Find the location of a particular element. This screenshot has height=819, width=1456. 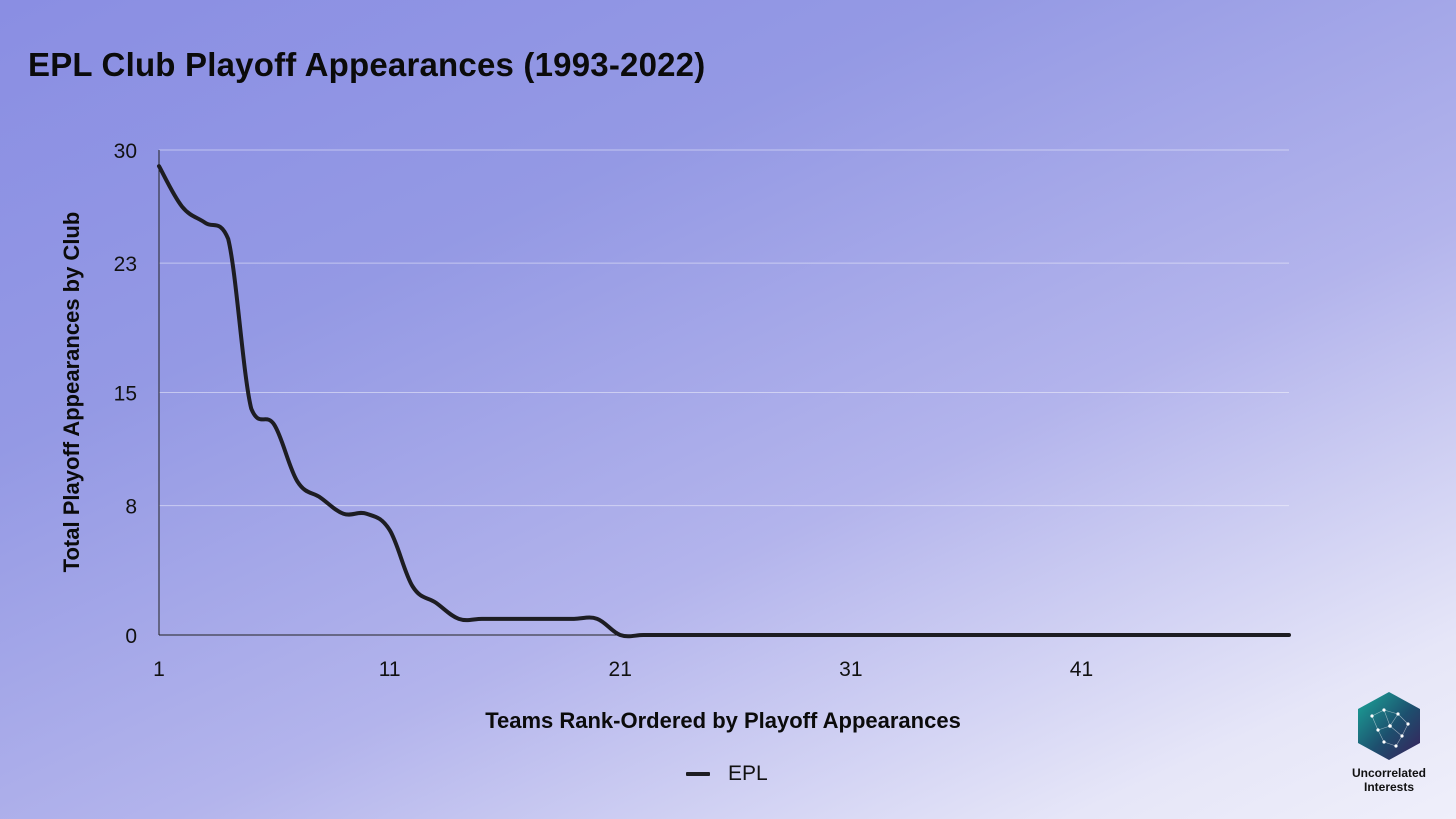

x-tick-label: 21 is located at coordinates (620, 669).